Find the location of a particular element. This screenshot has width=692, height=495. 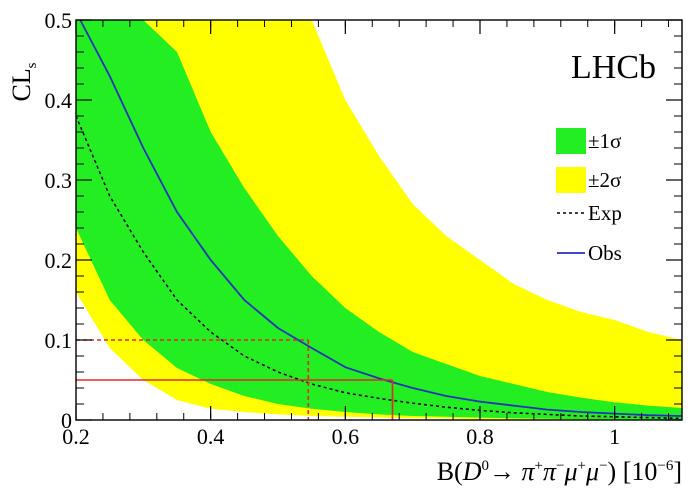

y-tick-label: 0.5 is located at coordinates (59, 20).